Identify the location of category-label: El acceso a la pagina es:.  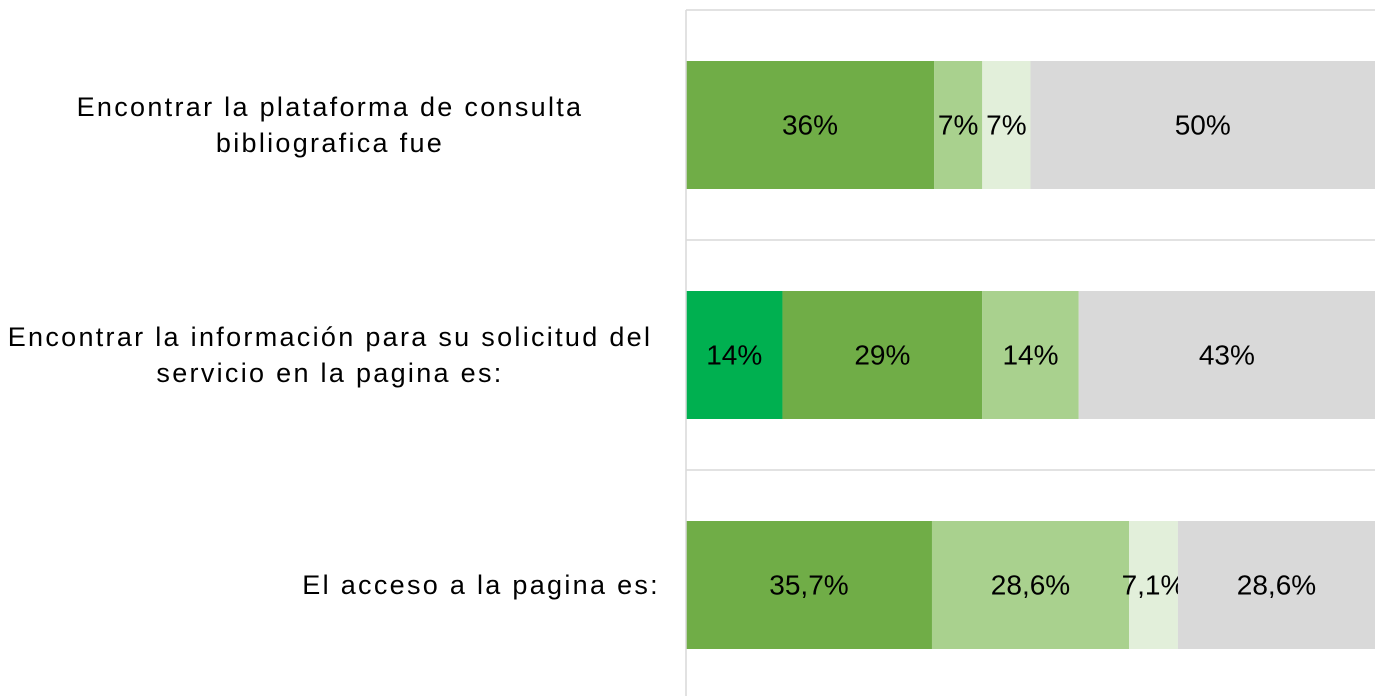
(481, 585).